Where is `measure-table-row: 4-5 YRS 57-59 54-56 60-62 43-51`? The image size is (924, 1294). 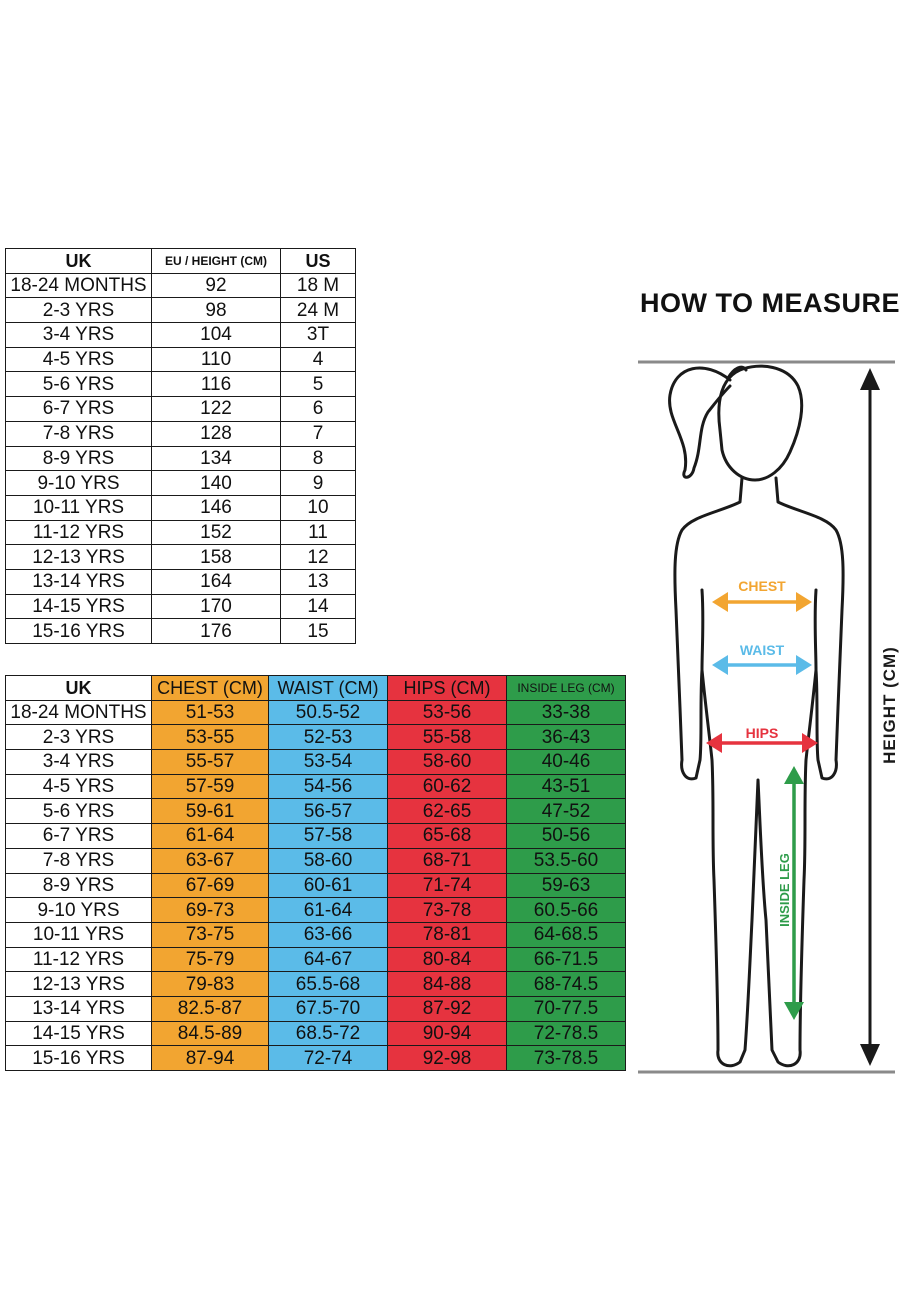
measure-table-row: 4-5 YRS 57-59 54-56 60-62 43-51 is located at coordinates (315, 786).